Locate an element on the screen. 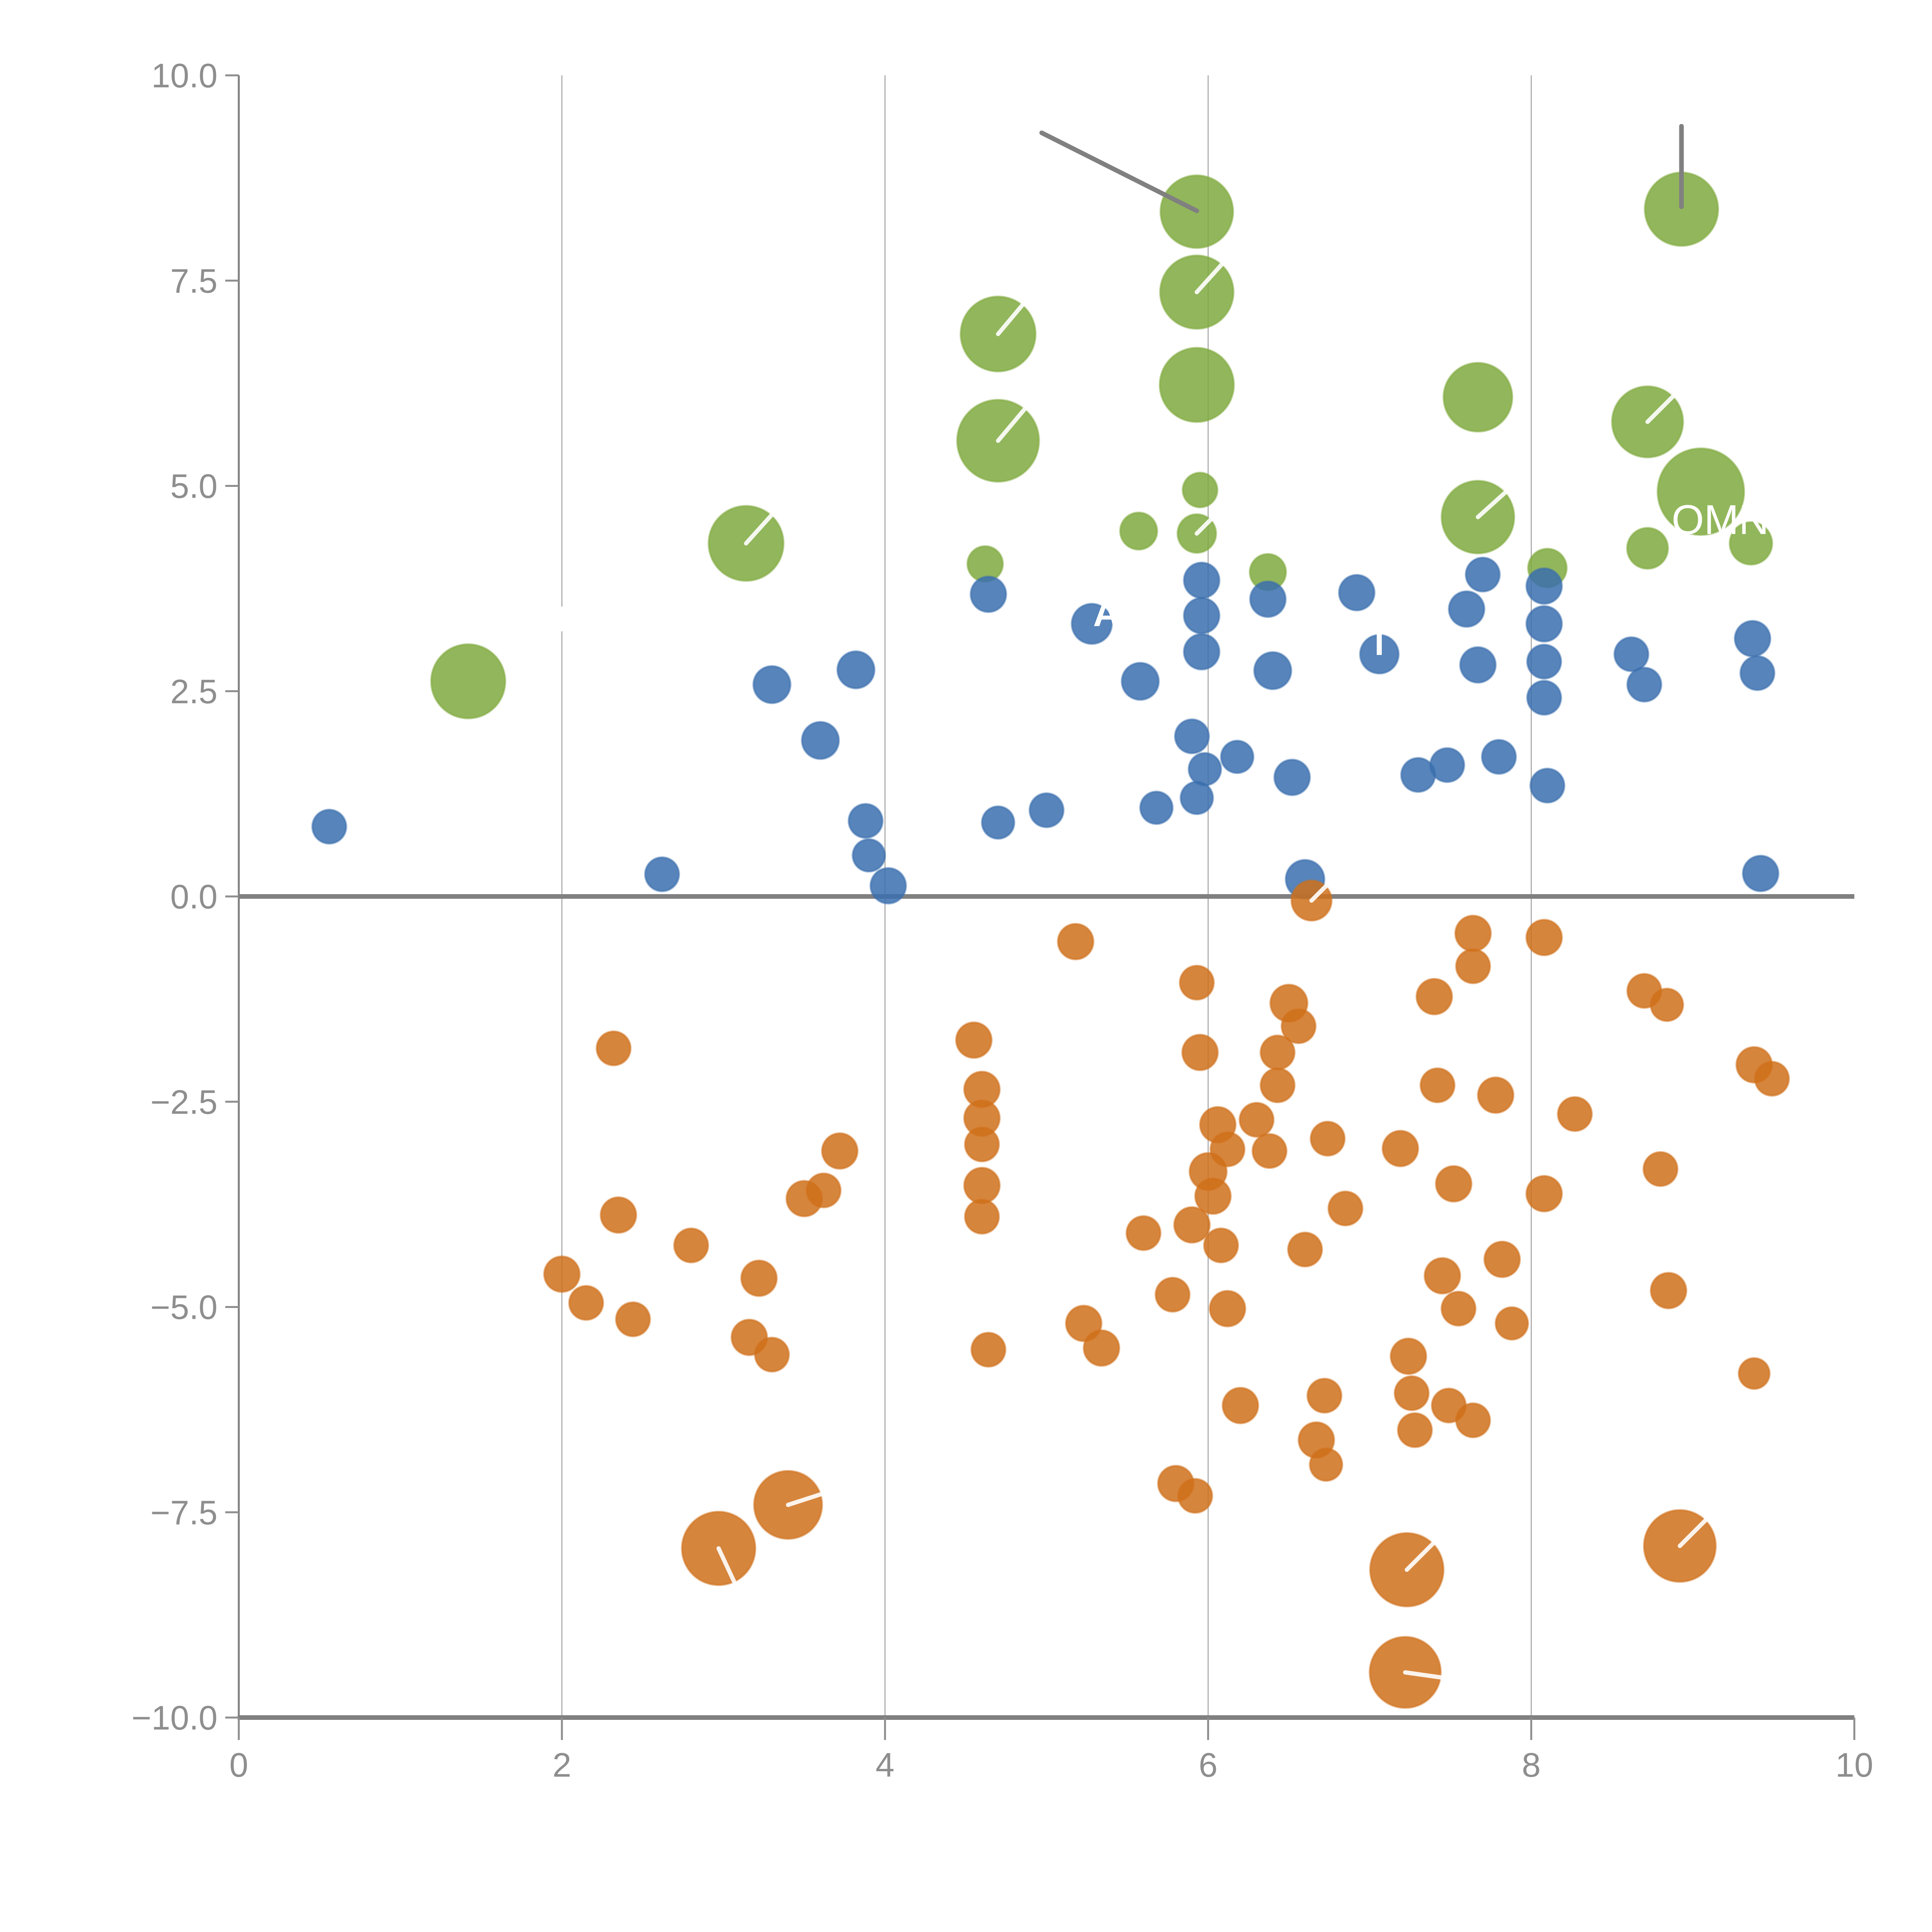 The width and height of the screenshot is (1932, 1932). x-tick-label-0: 0 is located at coordinates (239, 1765).